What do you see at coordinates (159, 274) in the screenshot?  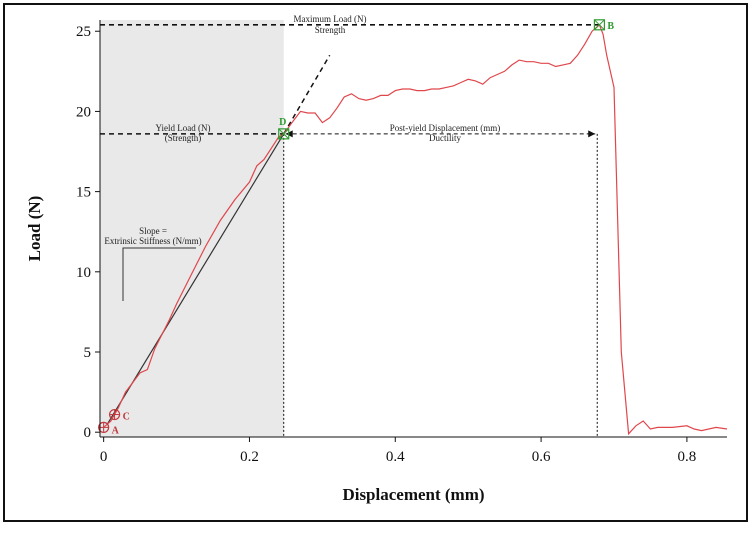 I see `slope-bracket` at bounding box center [159, 274].